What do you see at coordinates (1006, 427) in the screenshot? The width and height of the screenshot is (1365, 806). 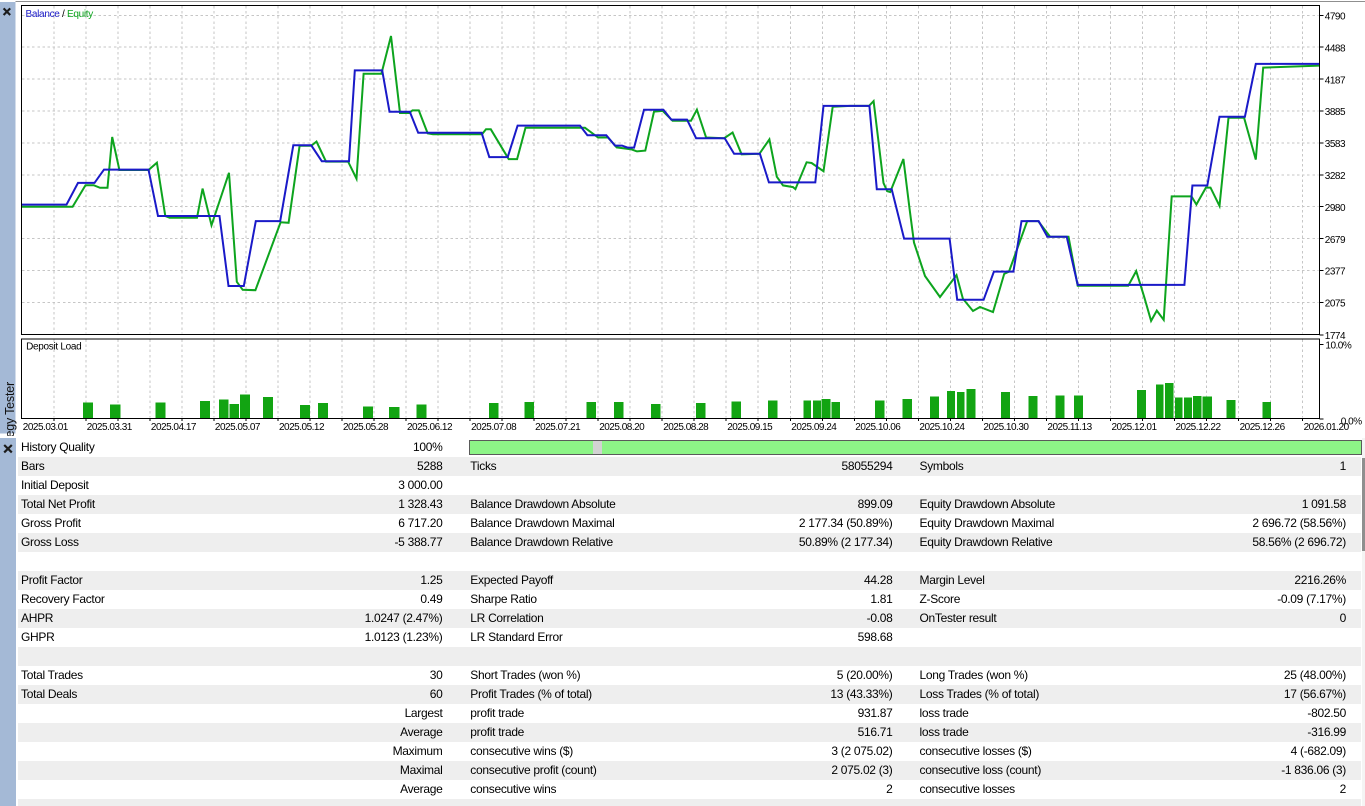 I see `svg-text: 2025.10.30` at bounding box center [1006, 427].